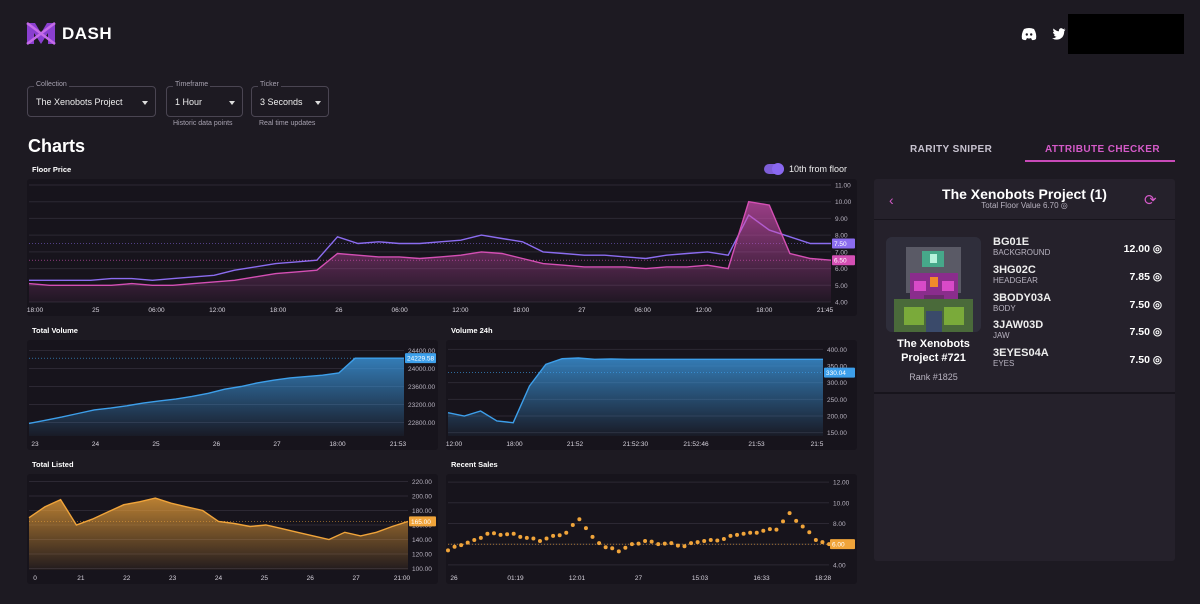  What do you see at coordinates (778, 169) in the screenshot?
I see `toggle-knob` at bounding box center [778, 169].